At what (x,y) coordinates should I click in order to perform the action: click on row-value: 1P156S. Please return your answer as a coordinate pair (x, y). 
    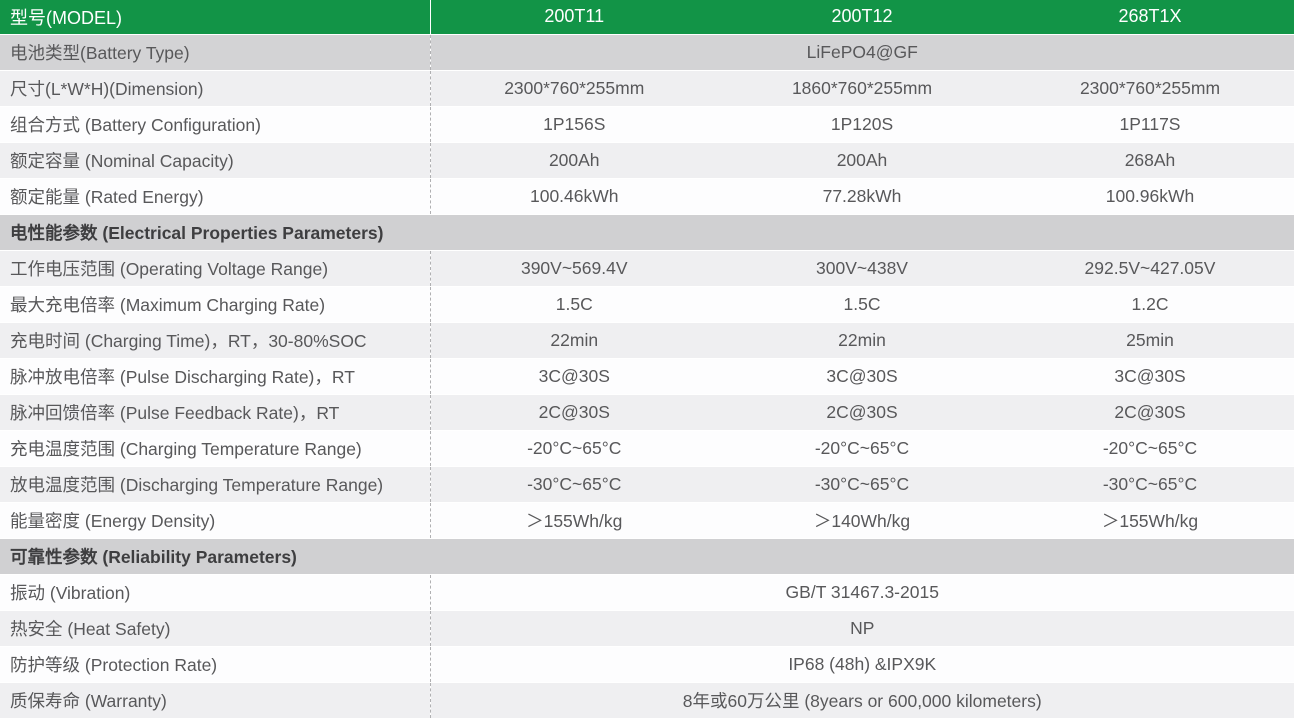
    Looking at the image, I should click on (573, 123).